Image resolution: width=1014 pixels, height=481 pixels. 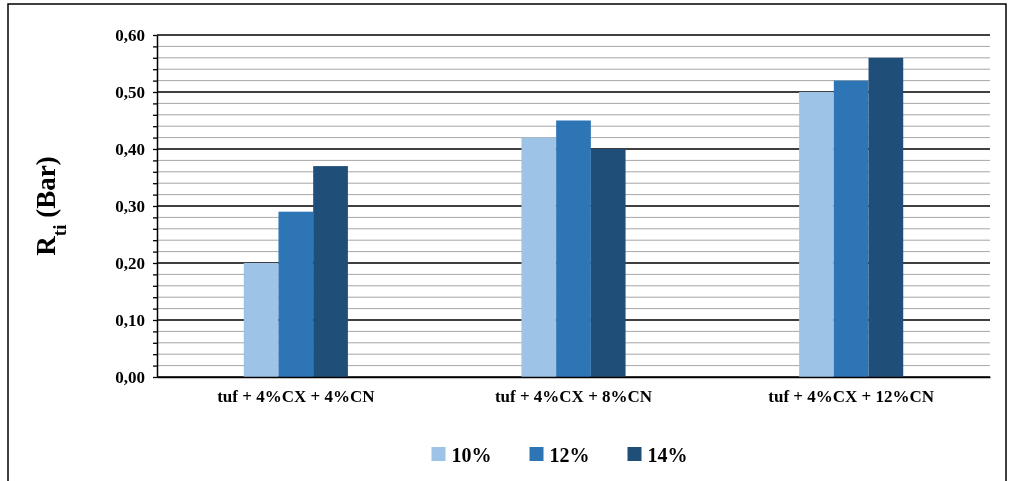 What do you see at coordinates (667, 455) in the screenshot?
I see `legend-label: 14%` at bounding box center [667, 455].